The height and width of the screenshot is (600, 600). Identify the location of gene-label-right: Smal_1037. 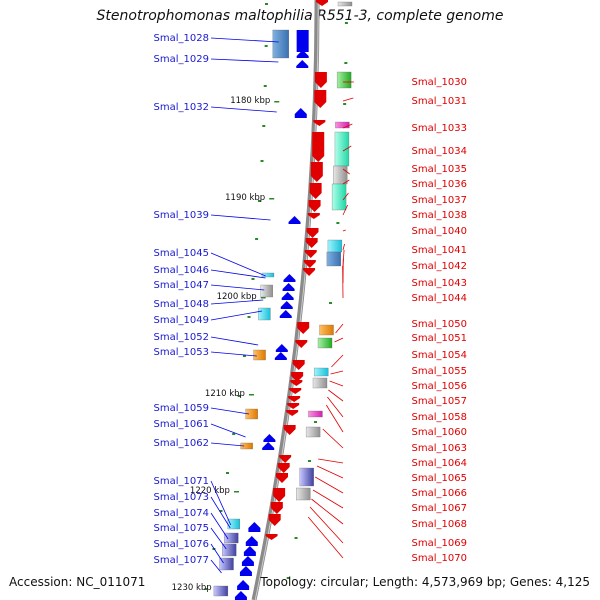
(439, 200).